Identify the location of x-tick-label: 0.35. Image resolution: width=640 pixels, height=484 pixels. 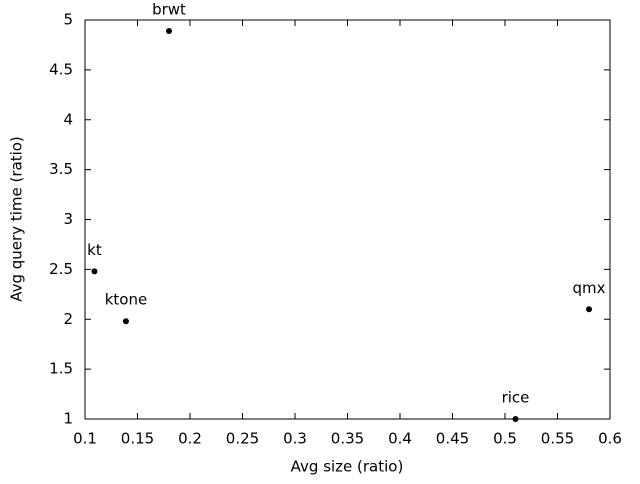
(347, 439).